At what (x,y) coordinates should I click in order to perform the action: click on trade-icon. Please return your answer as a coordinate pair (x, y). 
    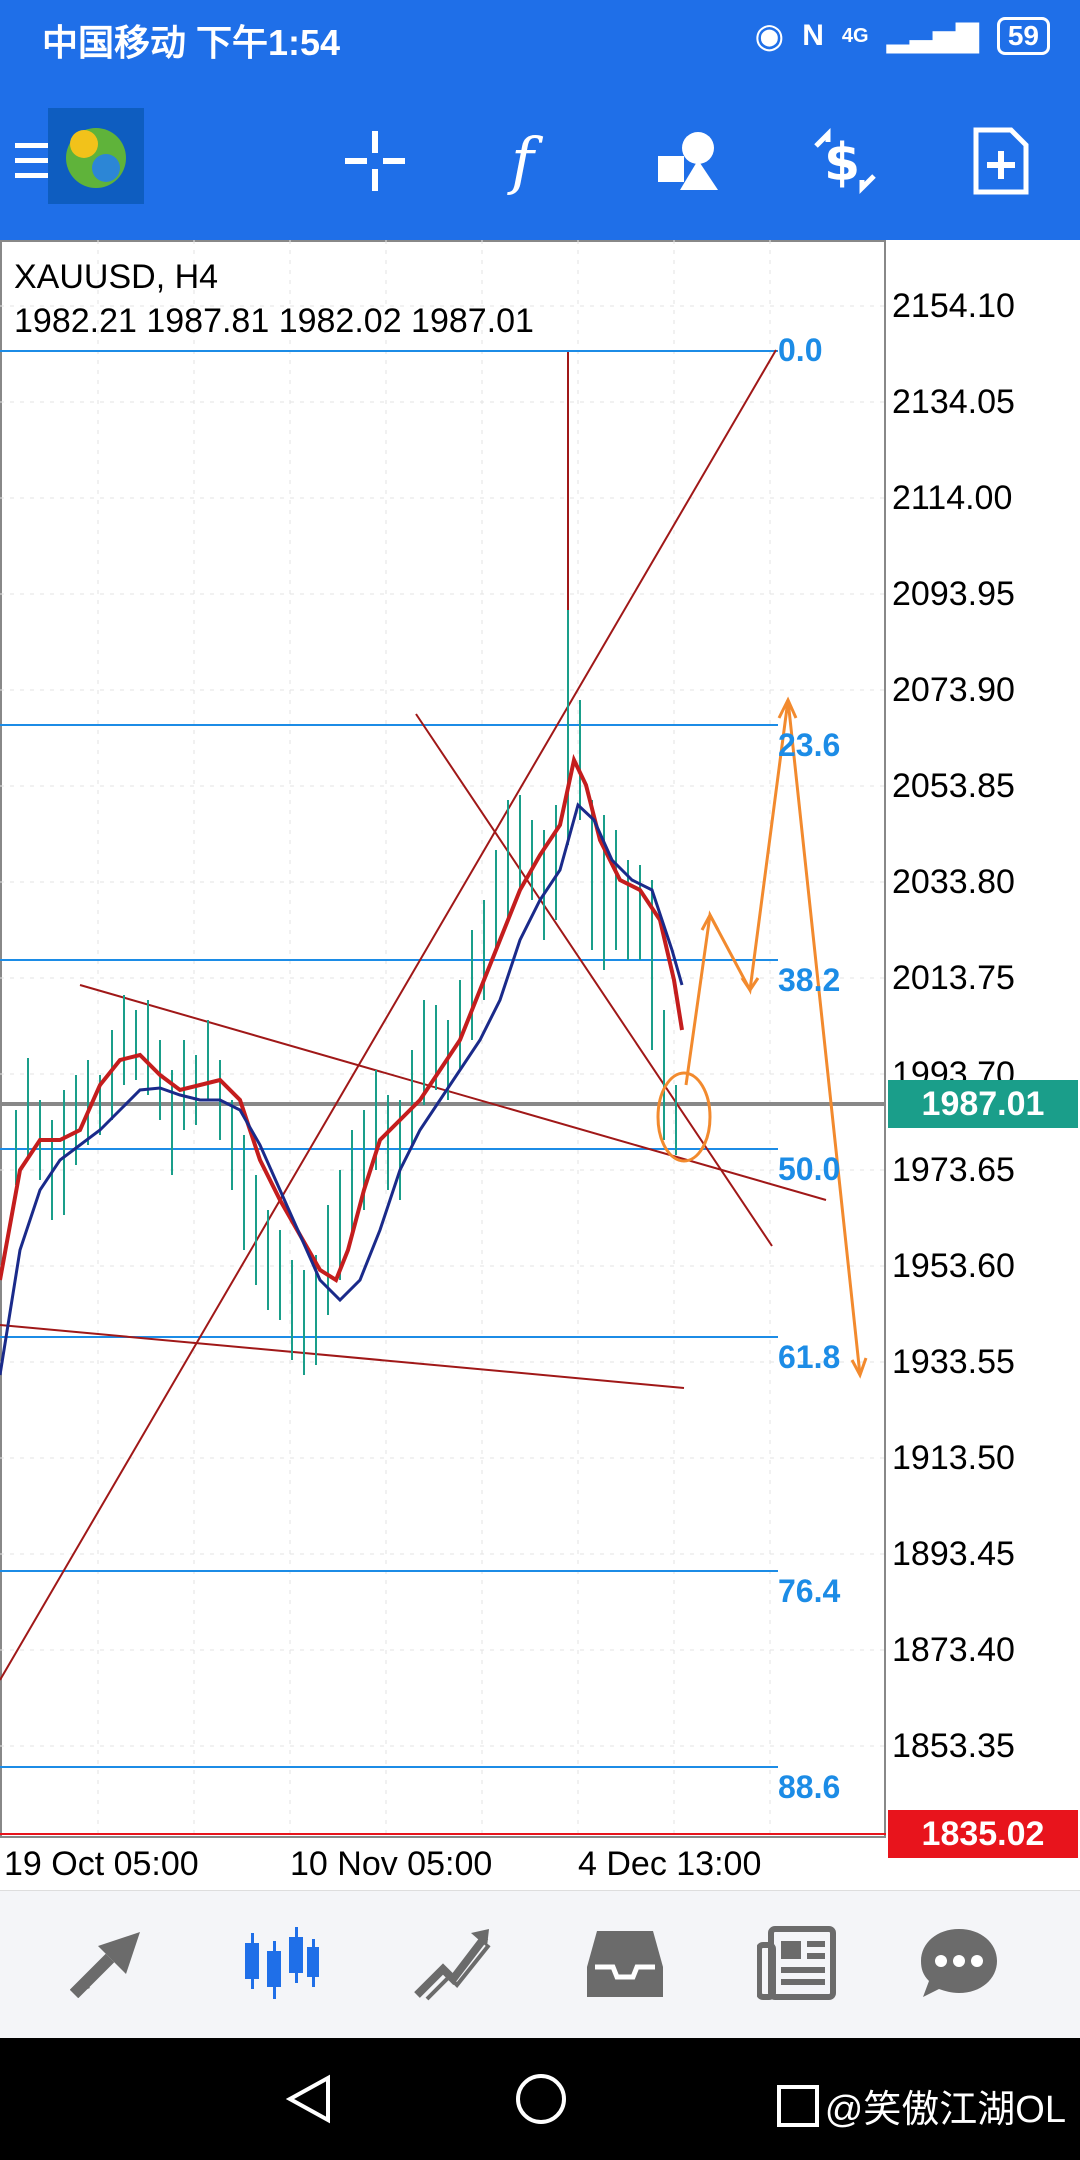
    Looking at the image, I should click on (453, 1963).